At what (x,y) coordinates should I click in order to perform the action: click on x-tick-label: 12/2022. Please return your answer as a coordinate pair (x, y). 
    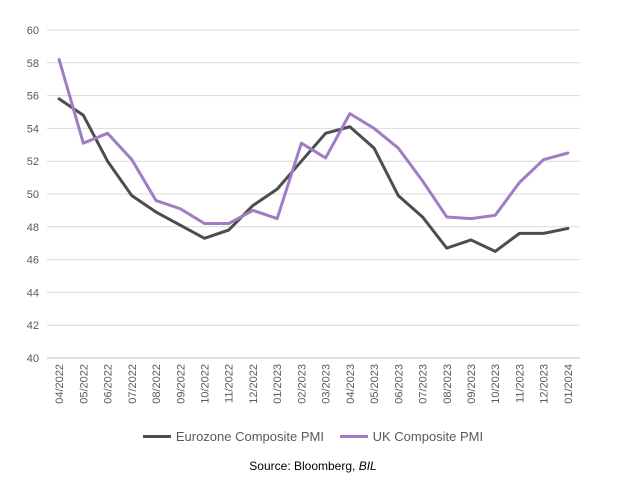
    Looking at the image, I should click on (254, 384).